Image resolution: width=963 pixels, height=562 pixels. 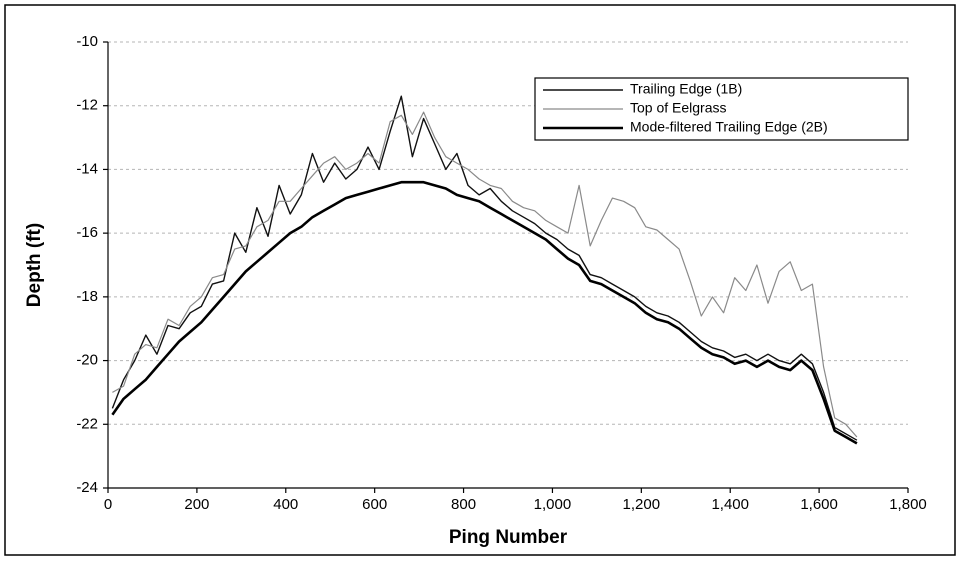 I want to click on x-tick-label: 1,600, so click(x=819, y=504).